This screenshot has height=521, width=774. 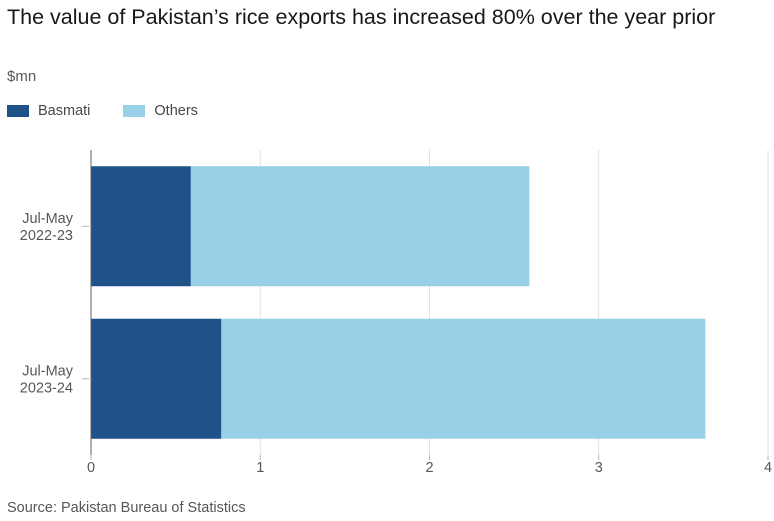 I want to click on unit-label: $mn, so click(x=22, y=76).